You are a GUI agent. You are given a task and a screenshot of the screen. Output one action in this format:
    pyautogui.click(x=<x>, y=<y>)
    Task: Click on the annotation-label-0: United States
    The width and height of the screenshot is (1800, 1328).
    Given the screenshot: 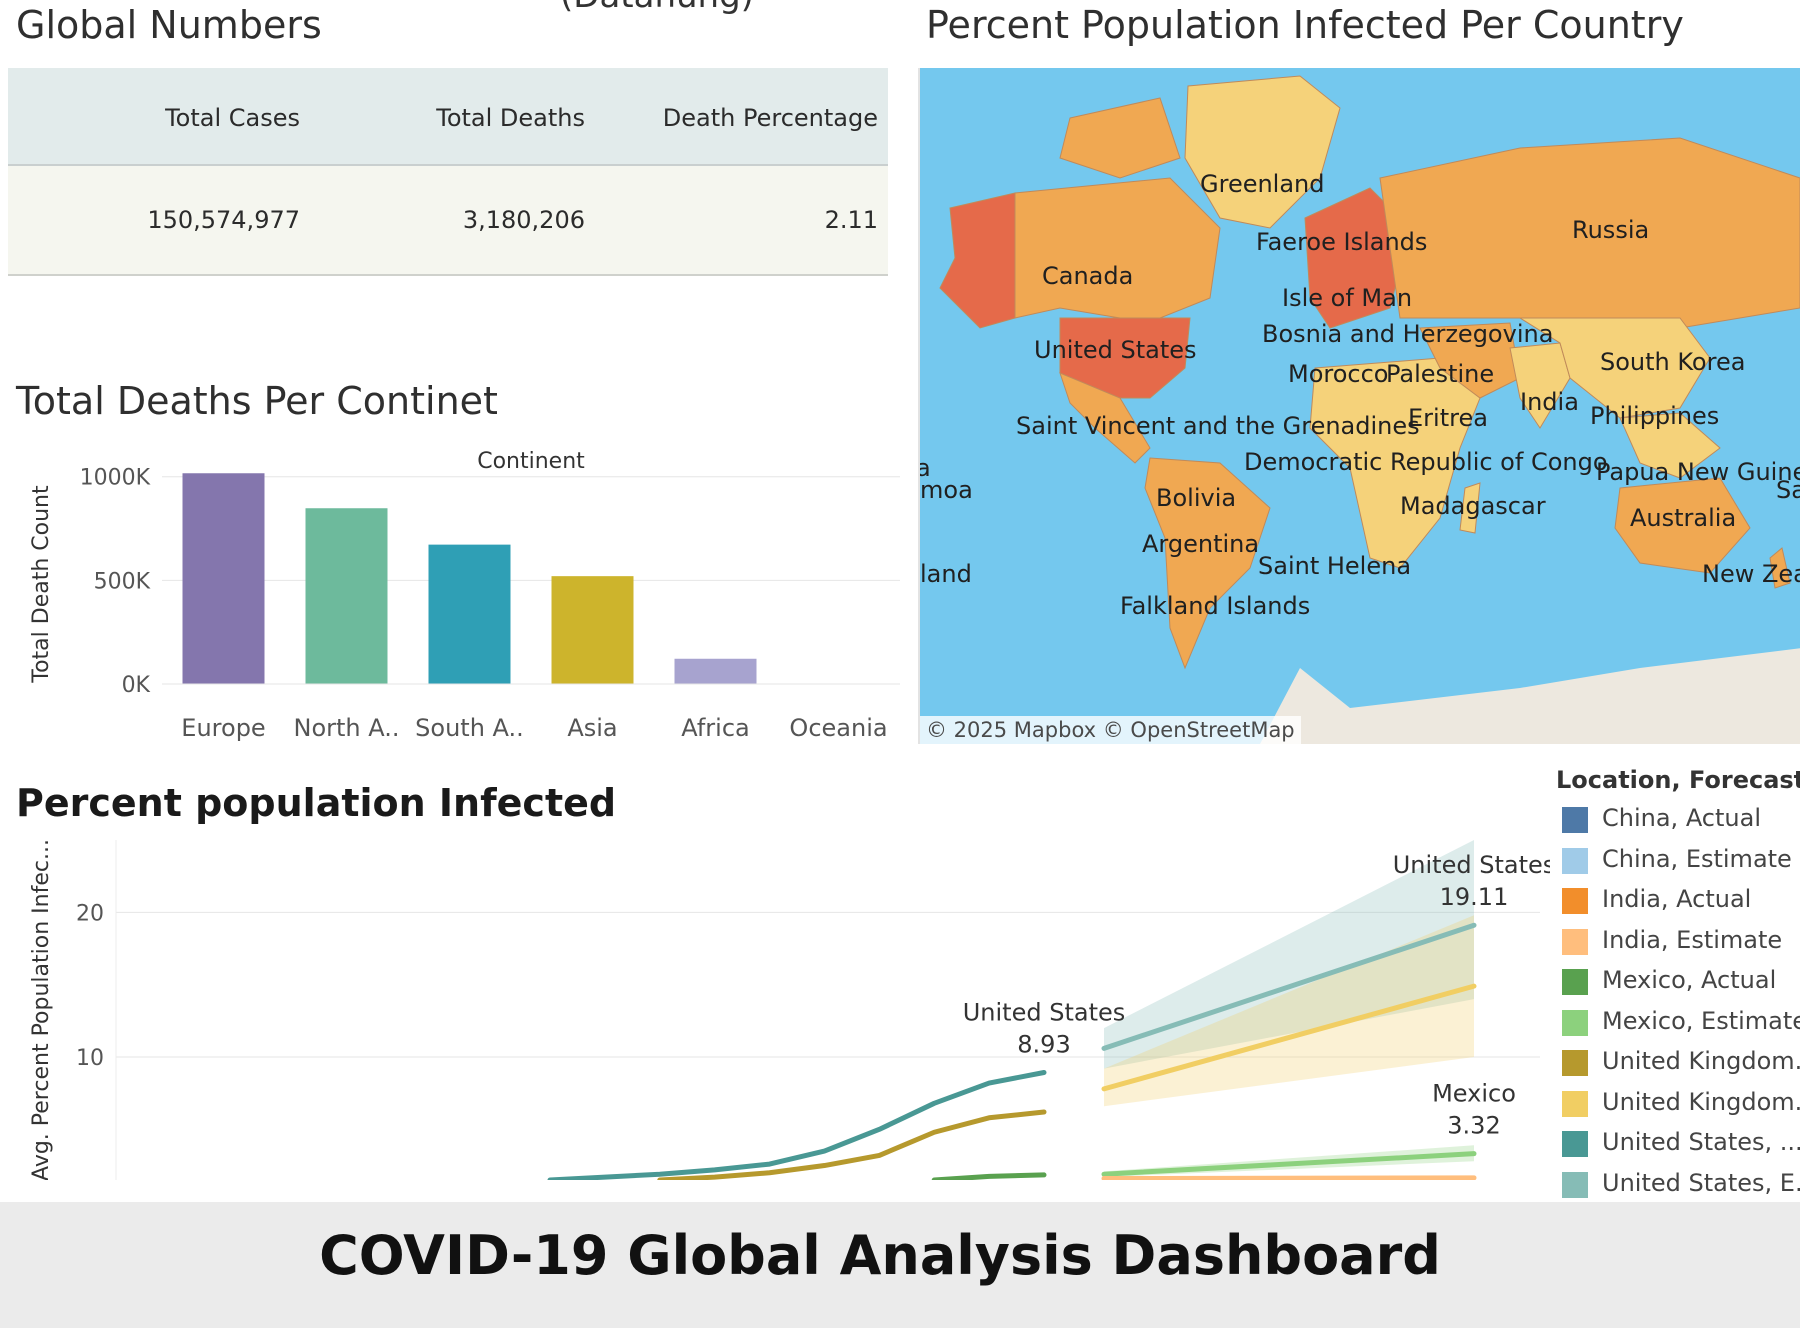 What is the action you would take?
    pyautogui.click(x=1044, y=1013)
    